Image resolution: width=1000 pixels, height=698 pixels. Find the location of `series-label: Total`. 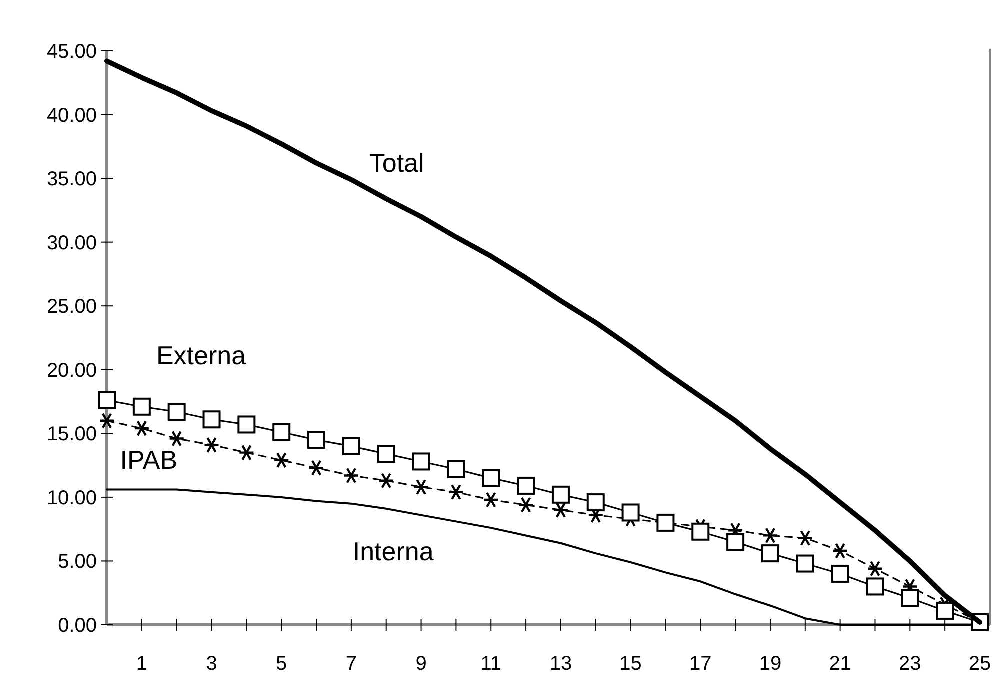

series-label: Total is located at coordinates (396, 163).